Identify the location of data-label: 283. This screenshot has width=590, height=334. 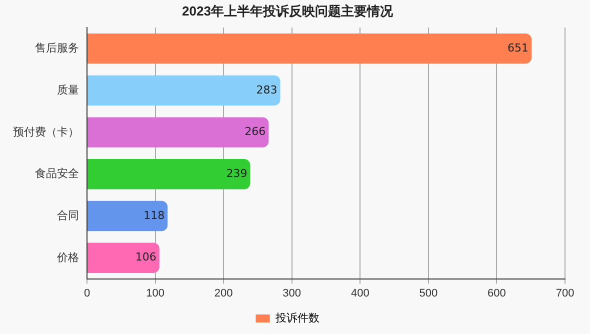
(267, 89).